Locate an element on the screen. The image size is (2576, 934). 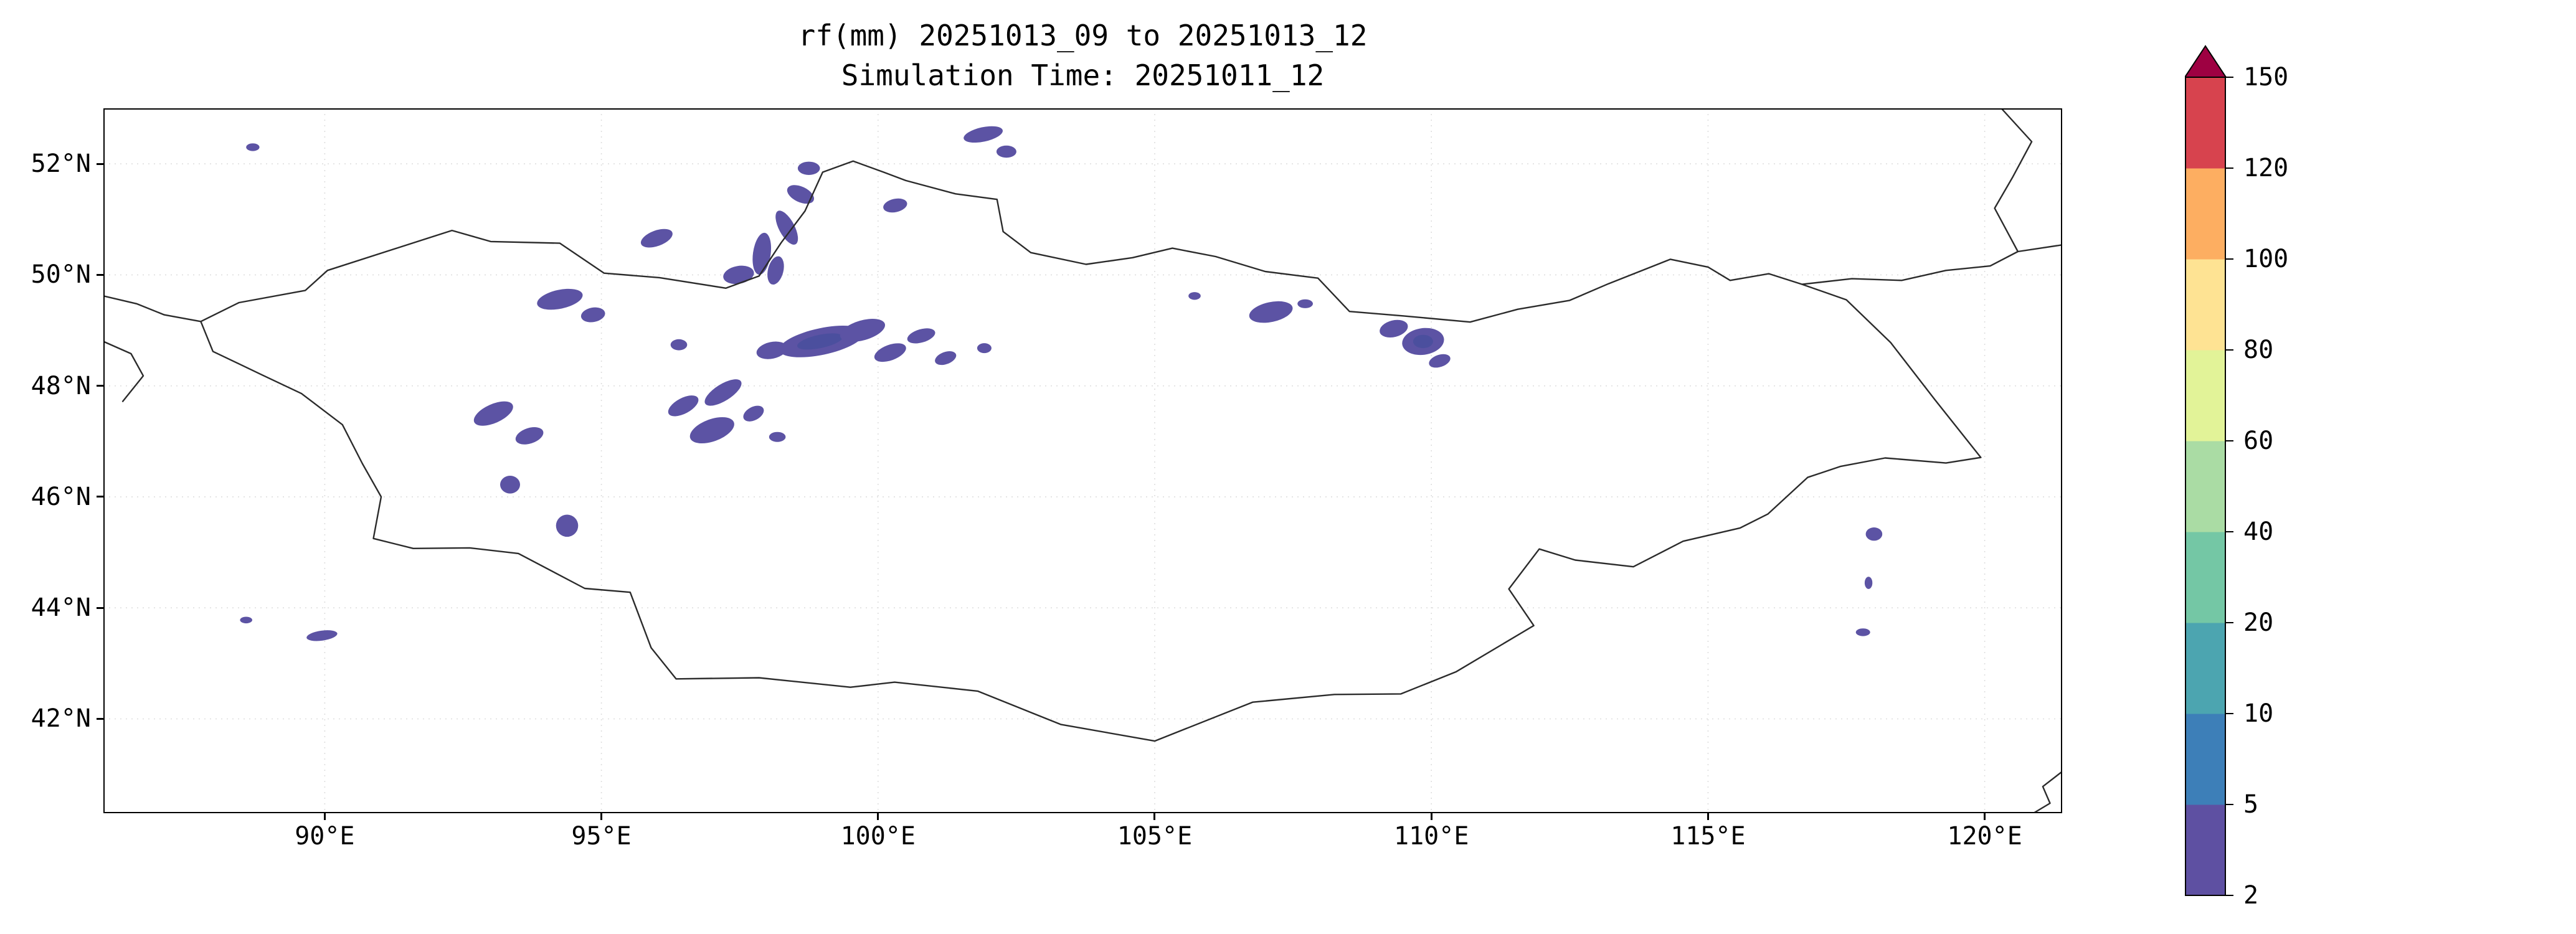
colorbar-tick-label: 5 is located at coordinates (2251, 804).